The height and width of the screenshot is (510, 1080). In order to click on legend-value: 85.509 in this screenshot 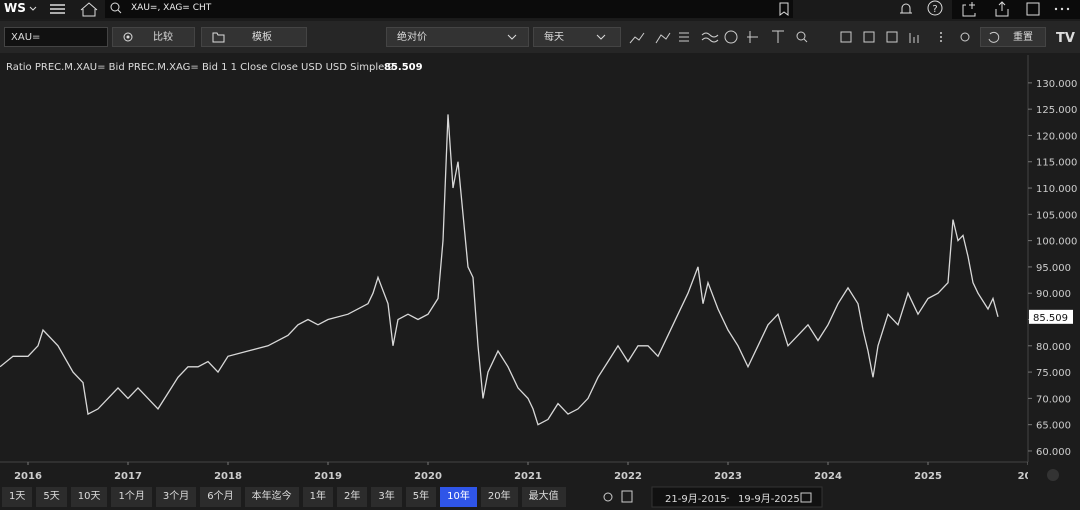, I will do `click(403, 67)`.